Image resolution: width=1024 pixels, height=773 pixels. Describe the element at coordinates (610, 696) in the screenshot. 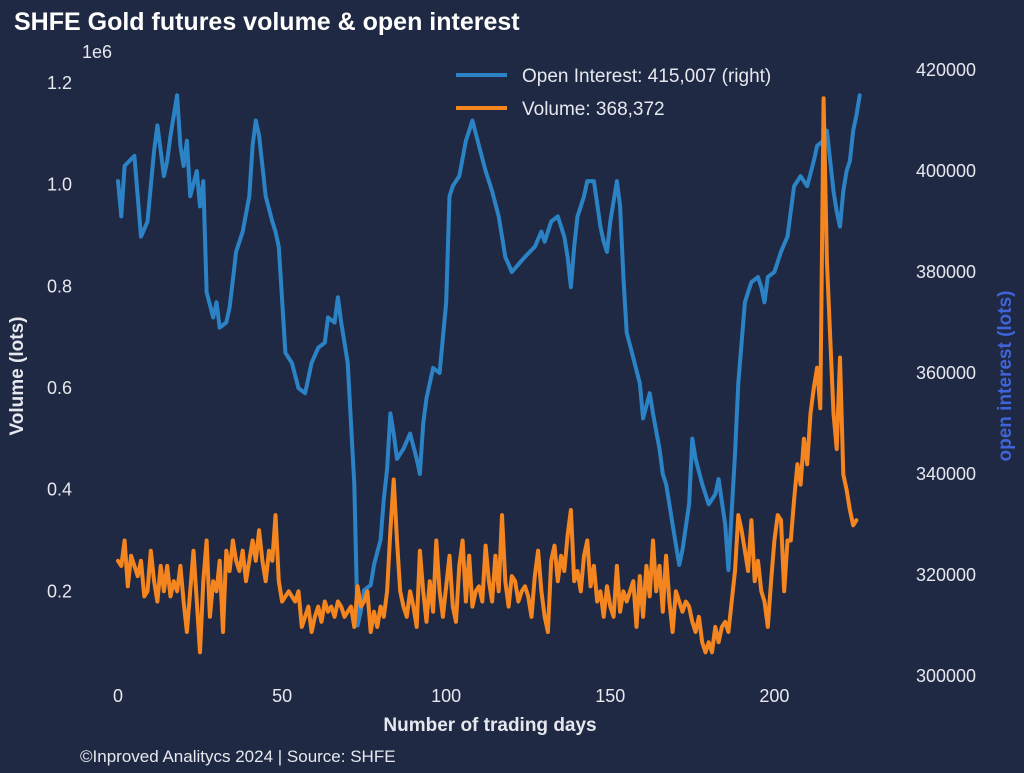

I see `x-tick-label: 150` at that location.